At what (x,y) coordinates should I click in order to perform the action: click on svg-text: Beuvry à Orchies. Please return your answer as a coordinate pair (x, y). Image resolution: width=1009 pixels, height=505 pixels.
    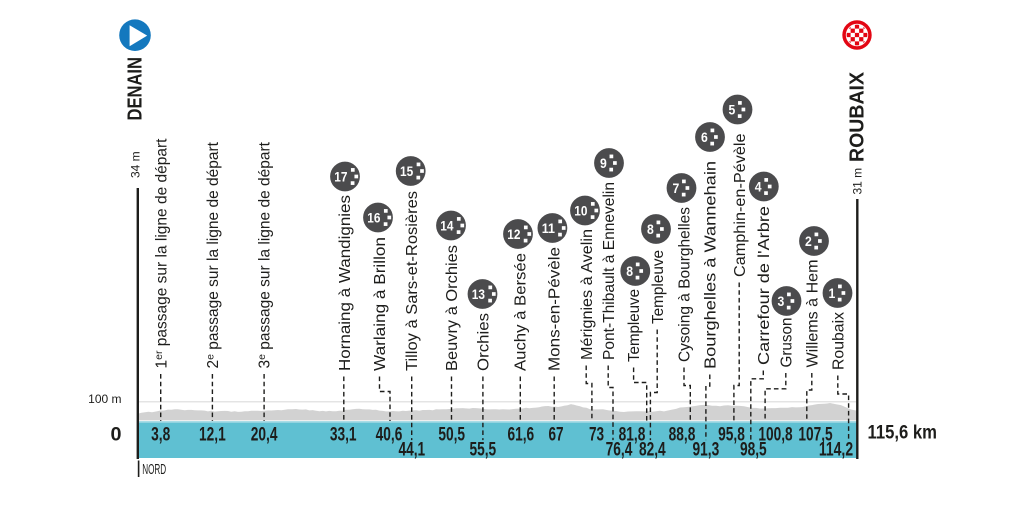
    Looking at the image, I should click on (452, 308).